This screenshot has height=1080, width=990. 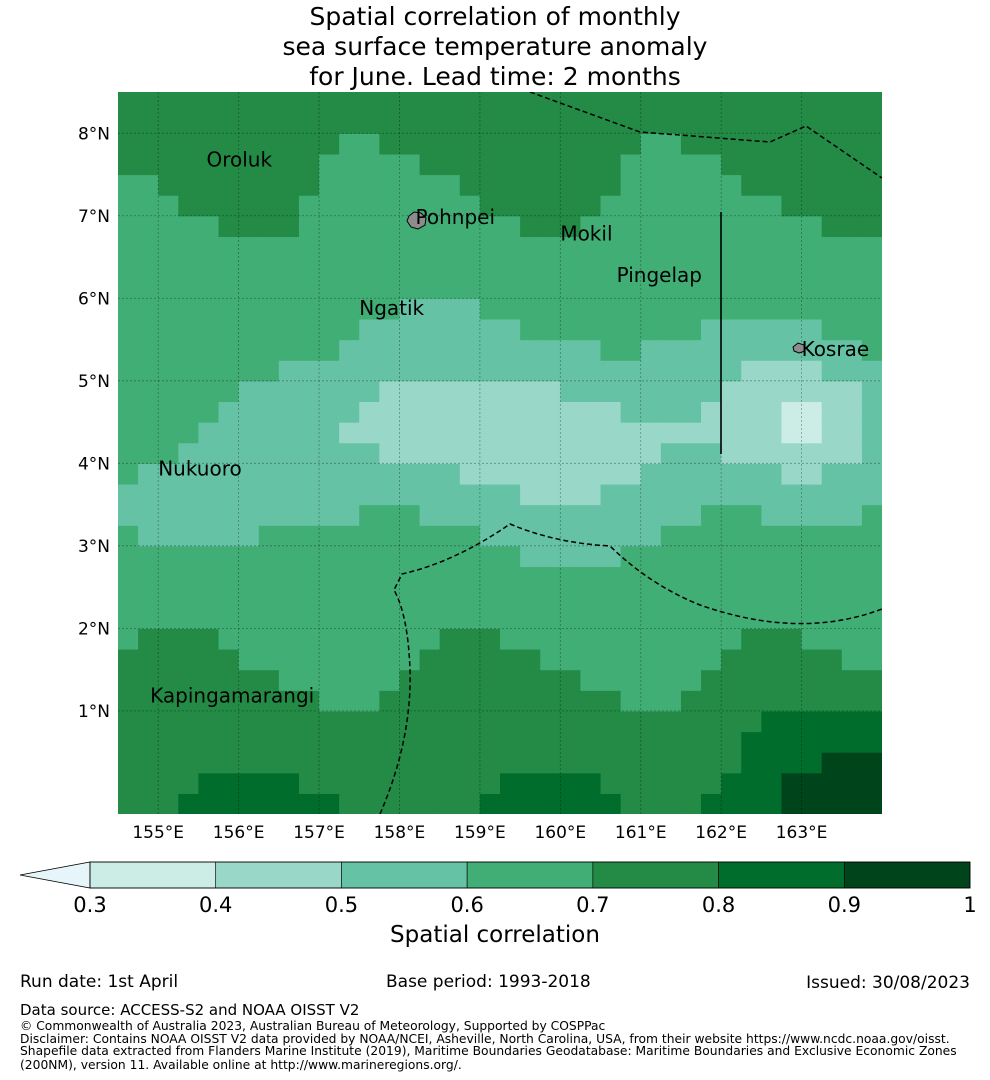 I want to click on colorbar-segment, so click(x=655, y=875).